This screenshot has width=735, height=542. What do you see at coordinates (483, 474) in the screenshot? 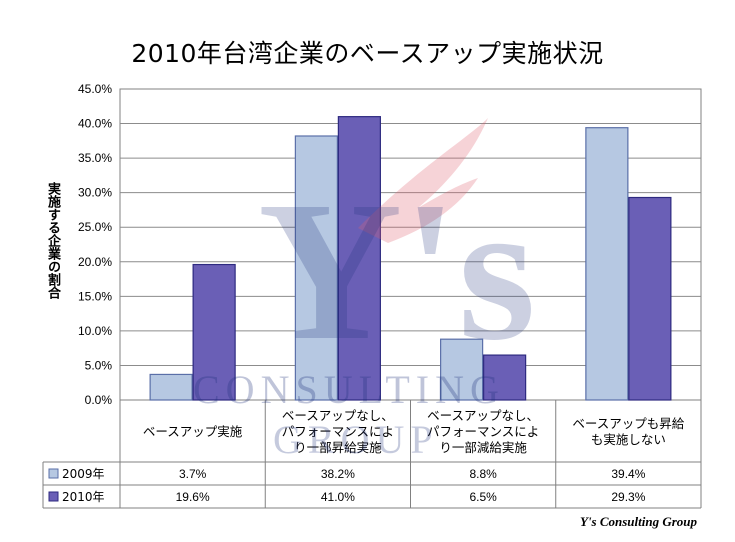
I see `table-value: 8.8%` at bounding box center [483, 474].